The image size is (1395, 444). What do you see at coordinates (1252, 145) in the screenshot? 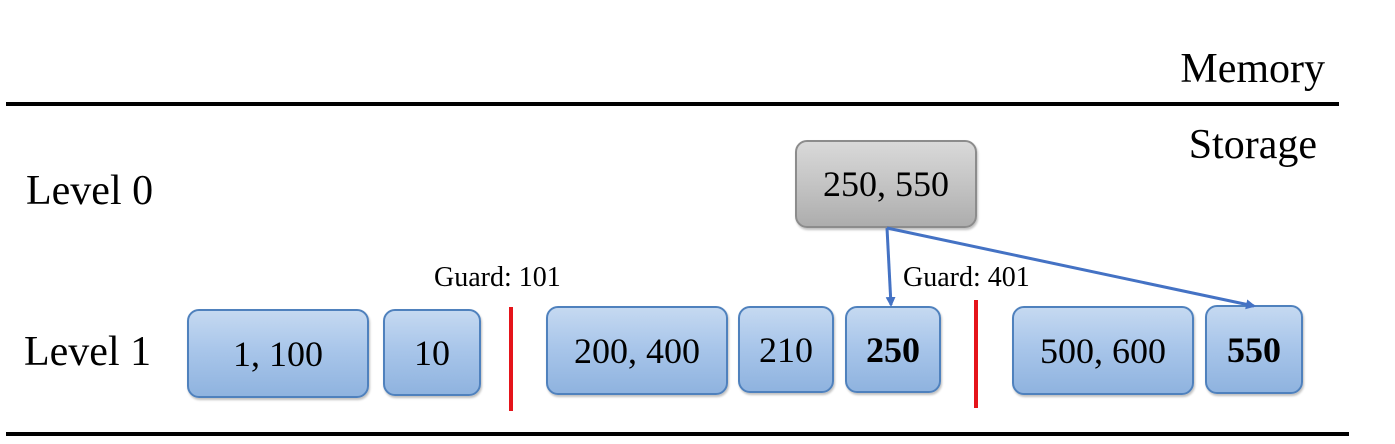
I see `storage-label: Storage` at bounding box center [1252, 145].